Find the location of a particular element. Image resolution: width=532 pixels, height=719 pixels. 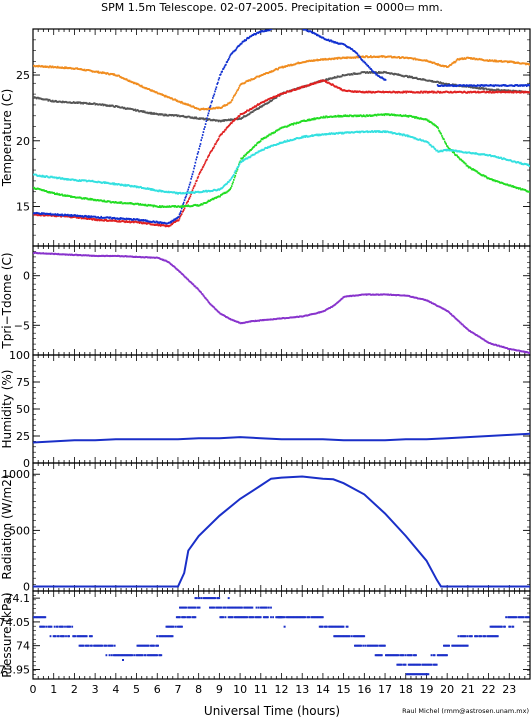

y-tick-label: −5 is located at coordinates (22, 325).